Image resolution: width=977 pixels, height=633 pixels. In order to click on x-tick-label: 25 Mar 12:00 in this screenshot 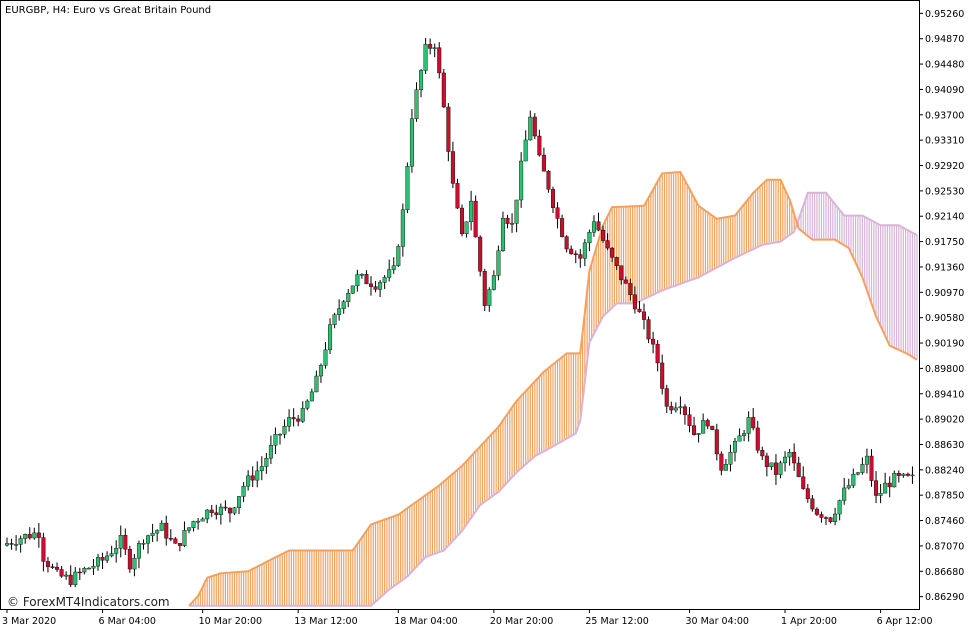, I will do `click(616, 621)`.